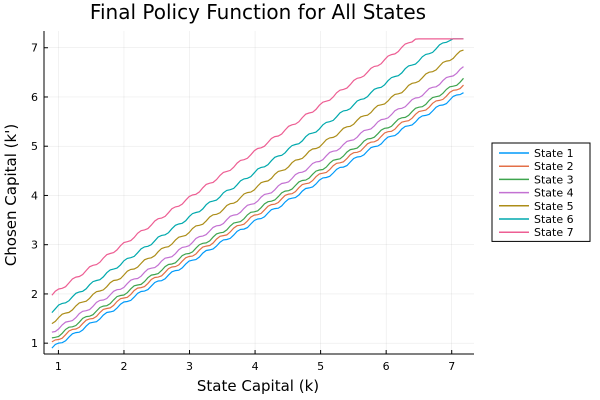 Image resolution: width=600 pixels, height=400 pixels. I want to click on x-tick-label: 2, so click(123, 366).